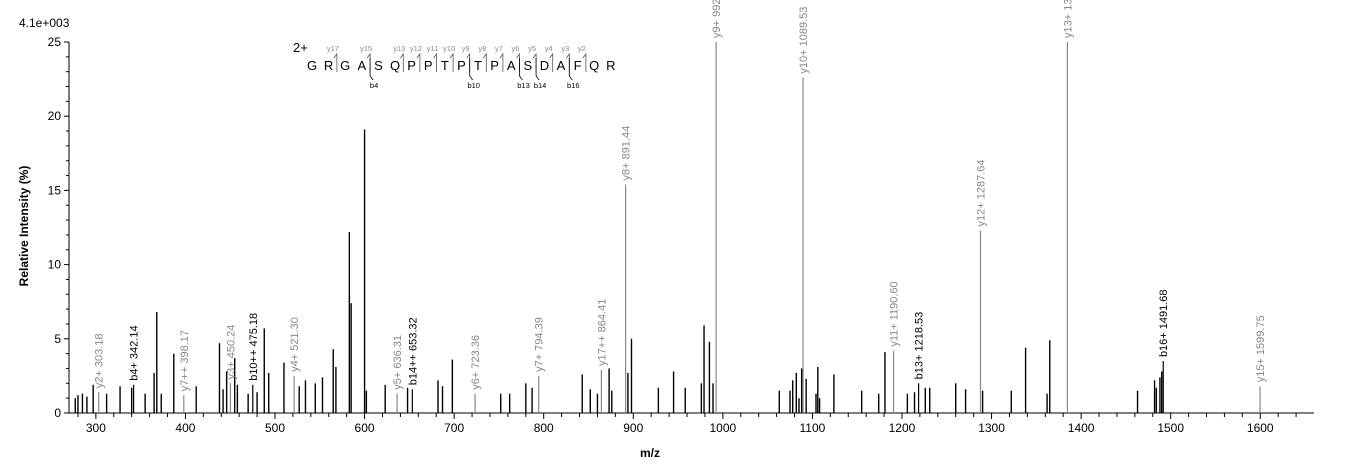 The width and height of the screenshot is (1362, 473). I want to click on y-ion-label: y11+ 1190.60, so click(895, 313).